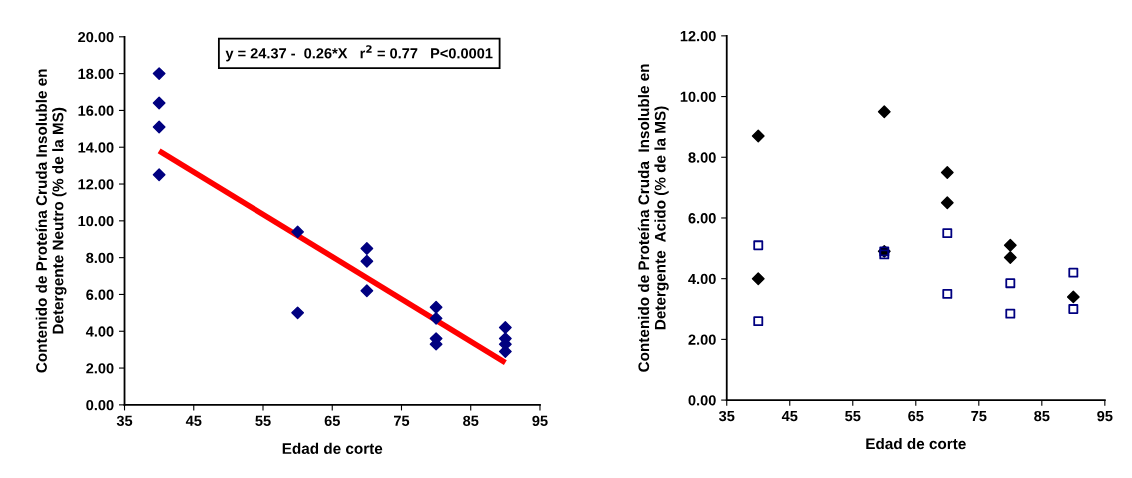 The height and width of the screenshot is (478, 1132). What do you see at coordinates (96, 147) in the screenshot?
I see `y-tick-label: 14.00` at bounding box center [96, 147].